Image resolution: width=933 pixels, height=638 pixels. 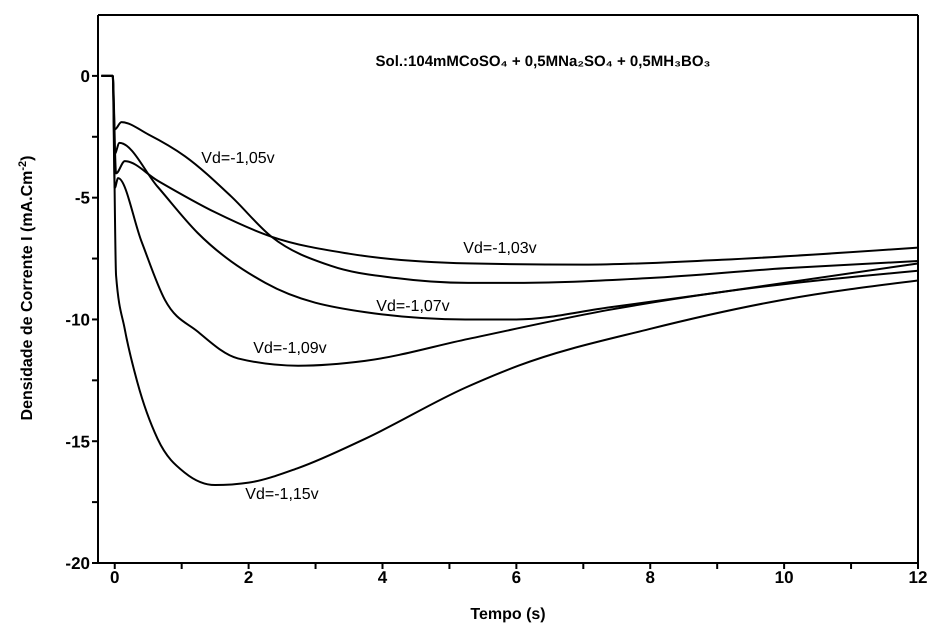 I want to click on x-tick-label: 0, so click(x=115, y=578).